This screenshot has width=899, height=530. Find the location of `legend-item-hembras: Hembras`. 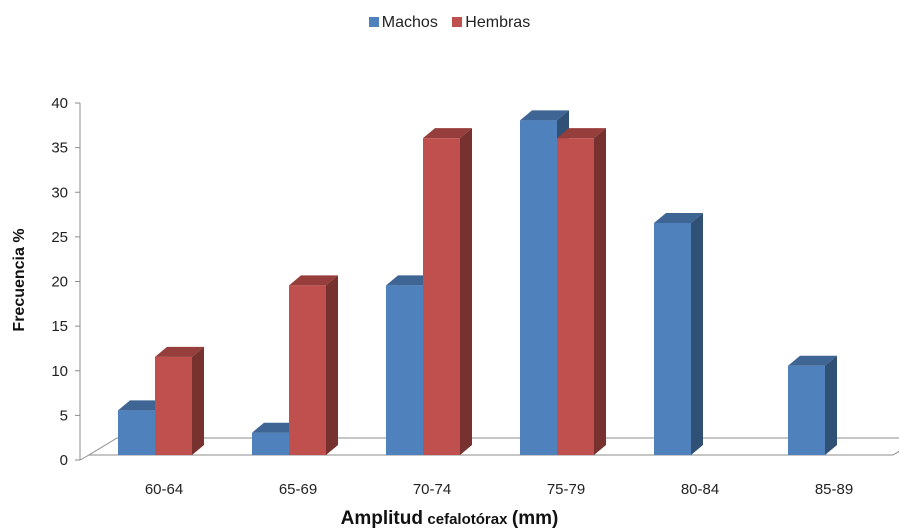

legend-item-hembras: Hembras is located at coordinates (491, 23).